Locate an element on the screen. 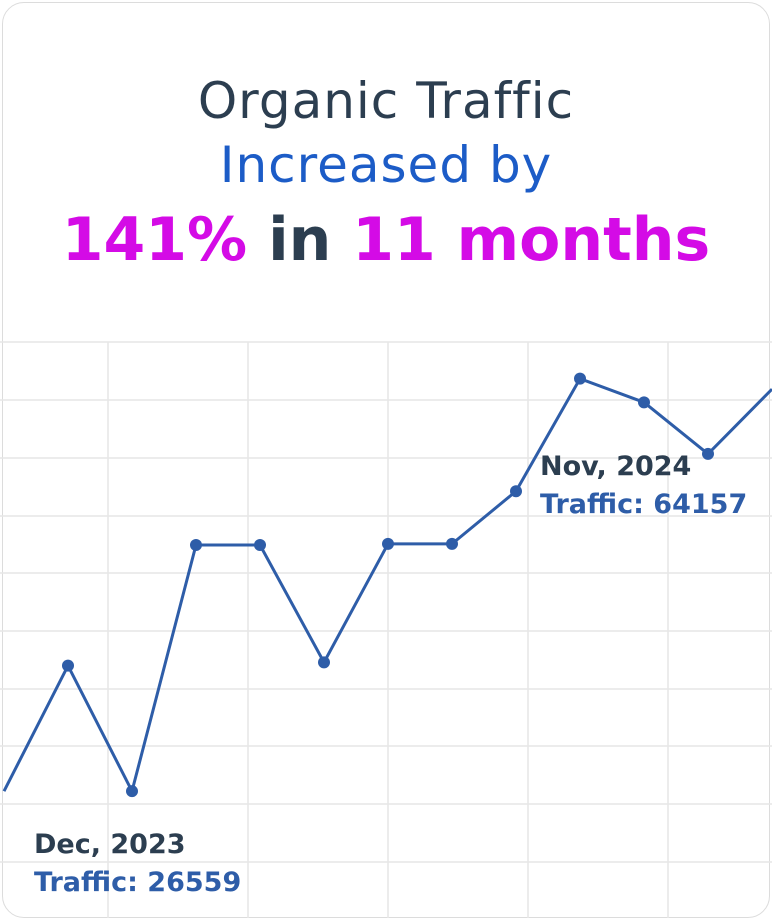 Image resolution: width=772 pixels, height=920 pixels. headline-duration: 11 months is located at coordinates (531, 240).